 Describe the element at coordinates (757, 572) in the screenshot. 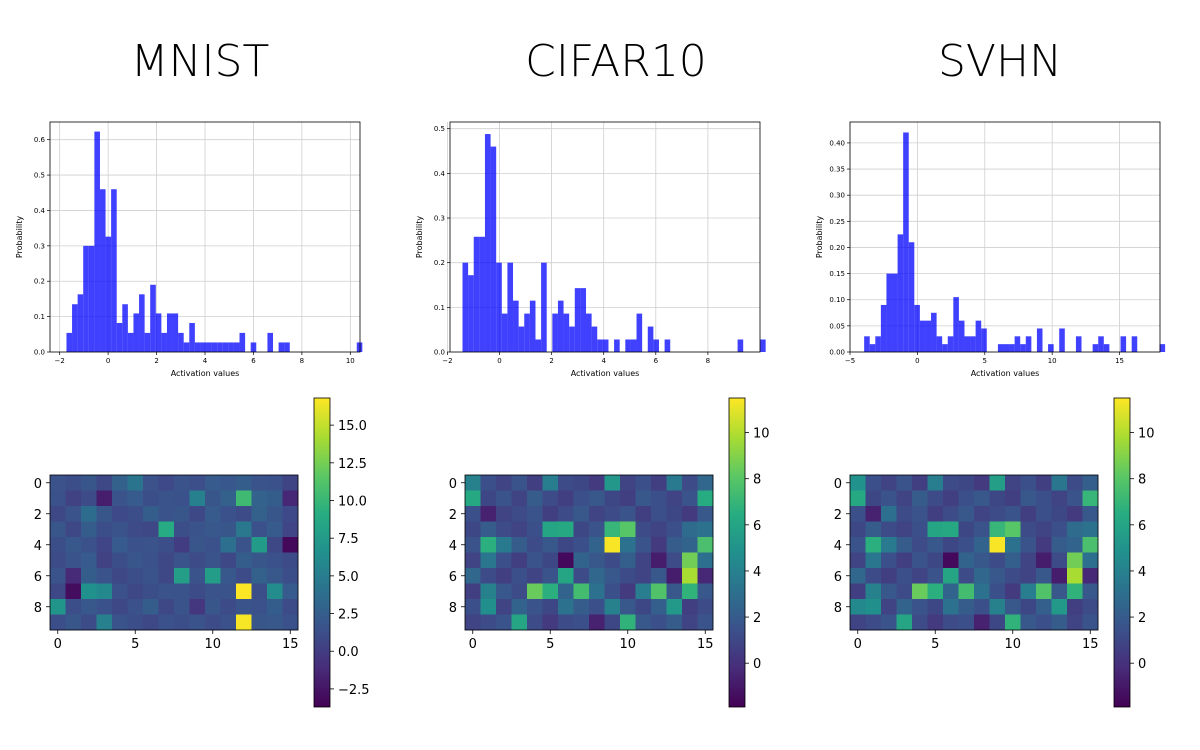

I see `colorbar-tick-label: 4` at that location.